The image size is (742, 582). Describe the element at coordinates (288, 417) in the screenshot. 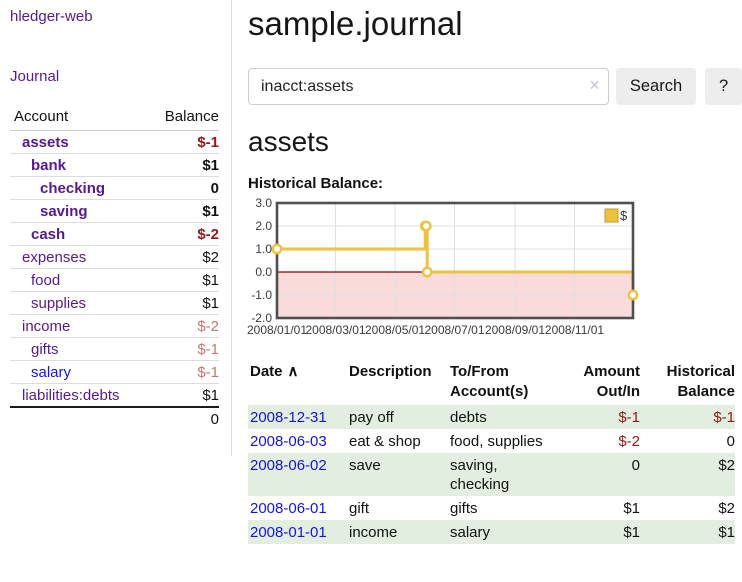

I see `transaction-date-link: 2008-12-31` at that location.